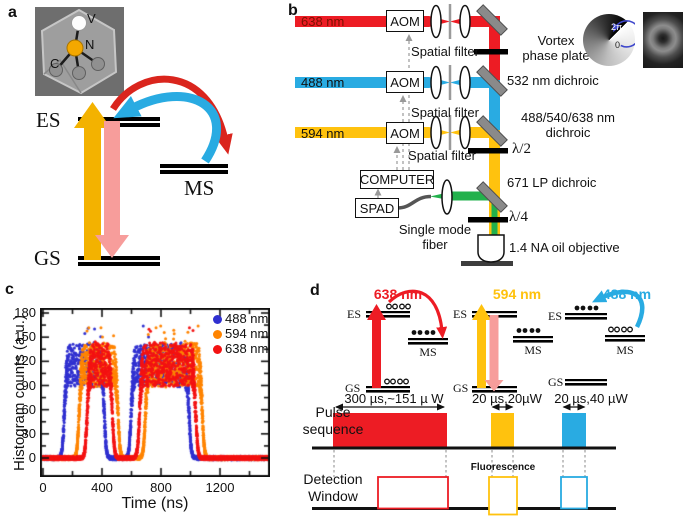 The width and height of the screenshot is (685, 526). Describe the element at coordinates (377, 208) in the screenshot. I see `spad-box: SPAD` at that location.